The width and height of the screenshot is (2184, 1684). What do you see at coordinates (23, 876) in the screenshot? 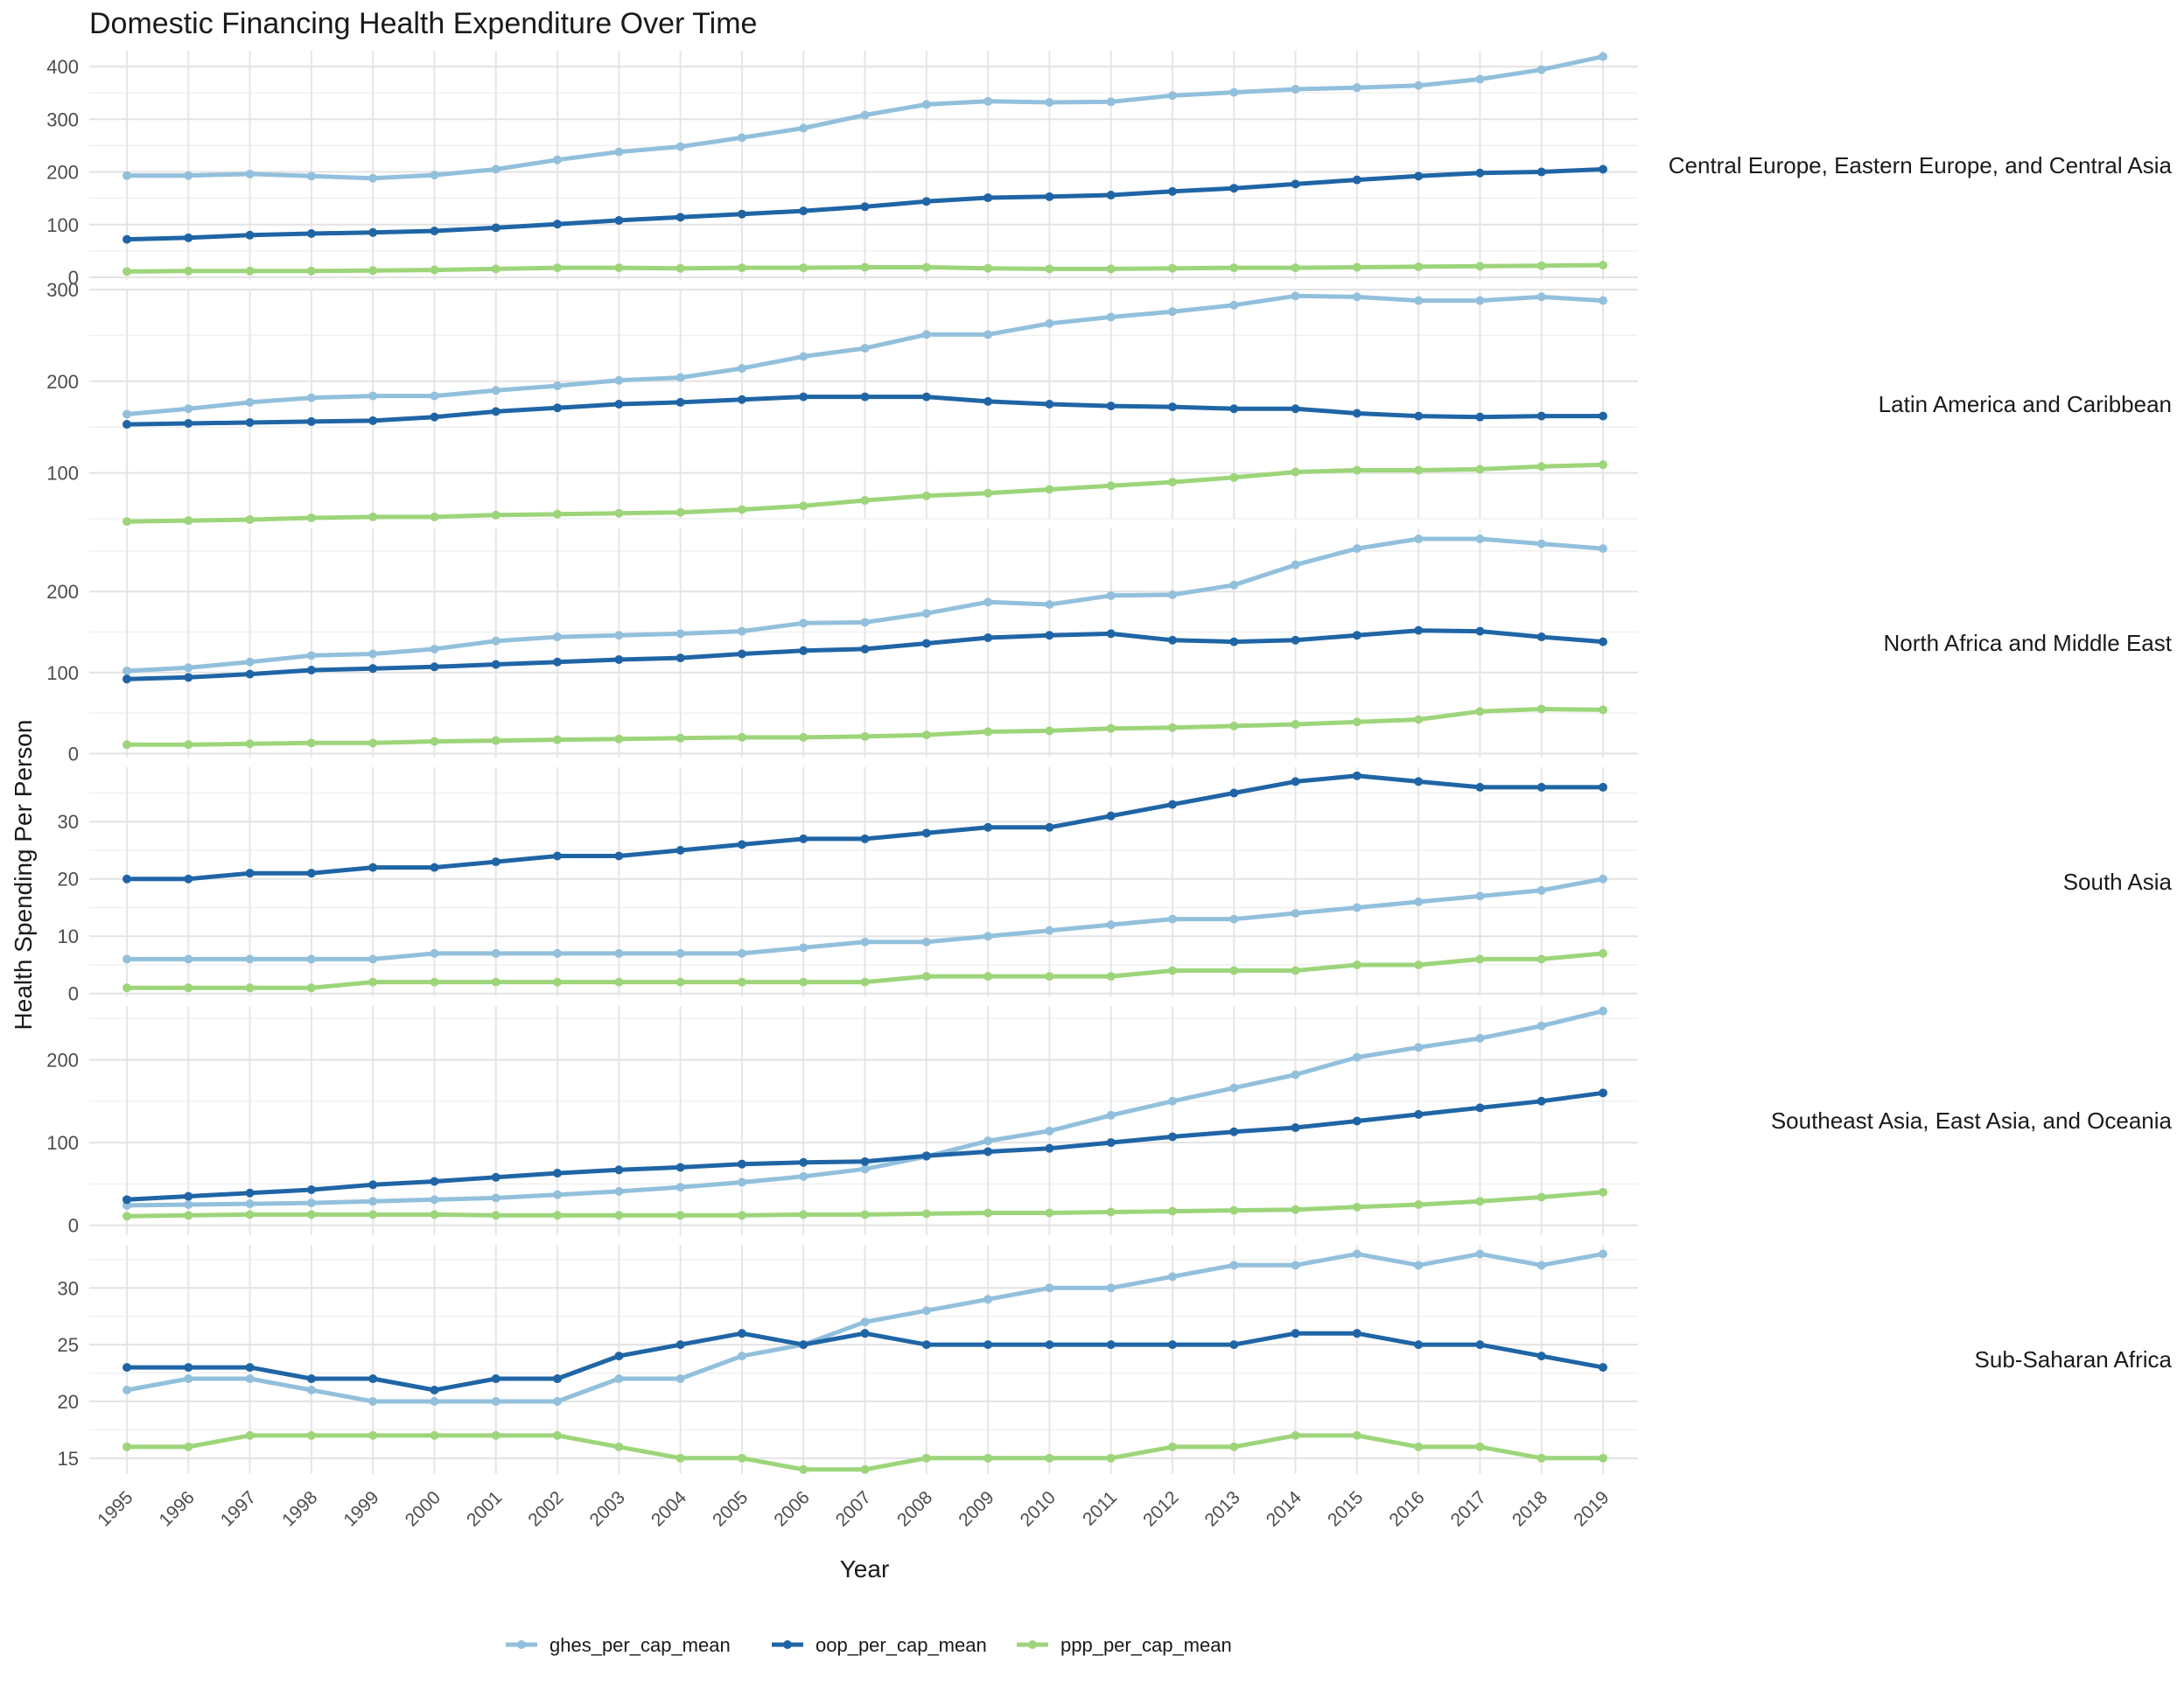
I see `y-axis-label: Health Spending Per Person` at bounding box center [23, 876].